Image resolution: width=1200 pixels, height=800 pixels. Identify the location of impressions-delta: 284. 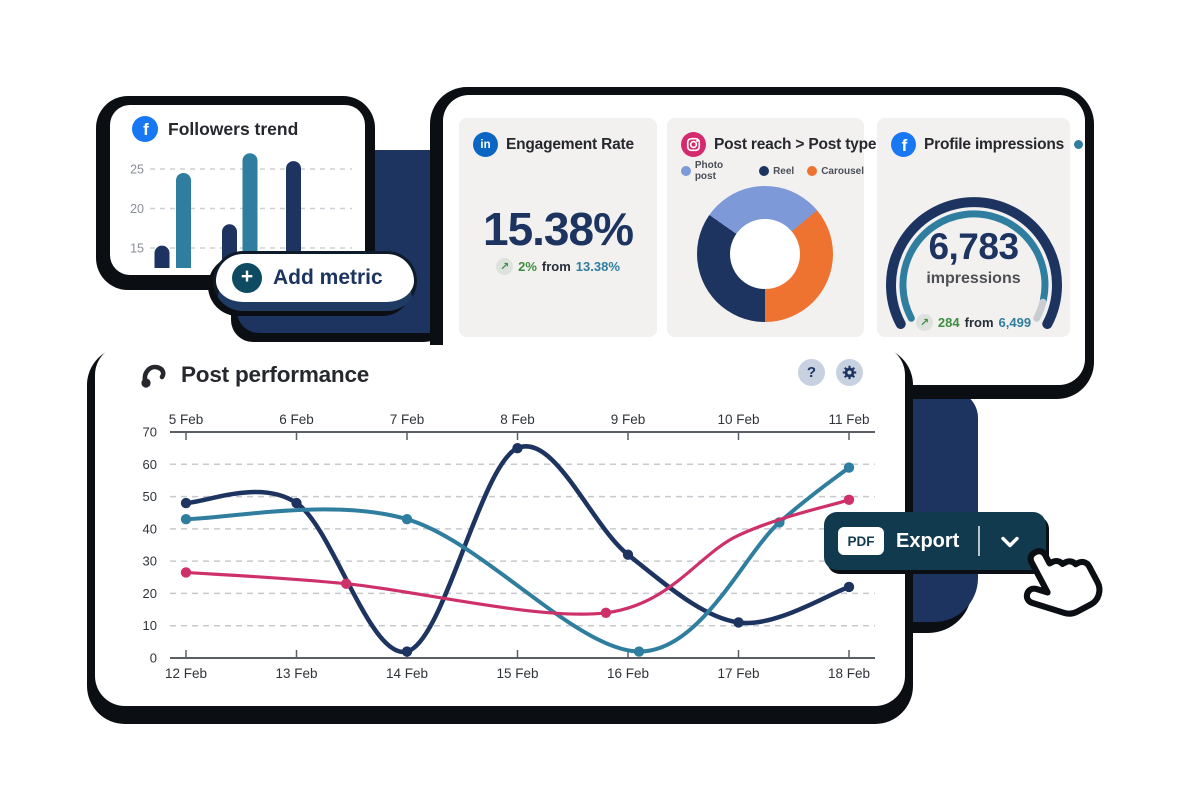
(948, 322).